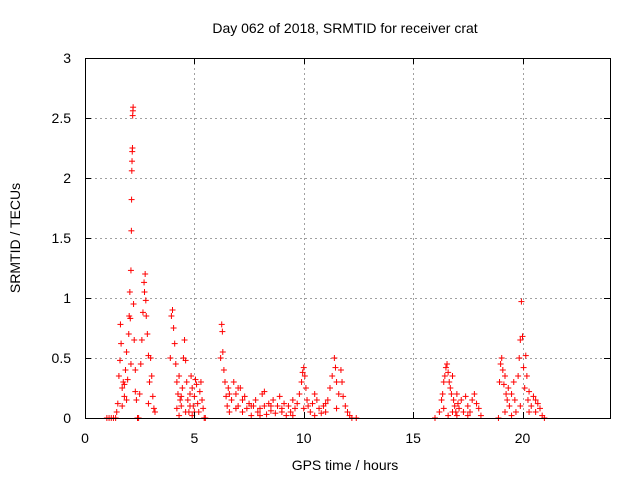 The height and width of the screenshot is (480, 640). I want to click on x-tick-label: 0, so click(85, 438).